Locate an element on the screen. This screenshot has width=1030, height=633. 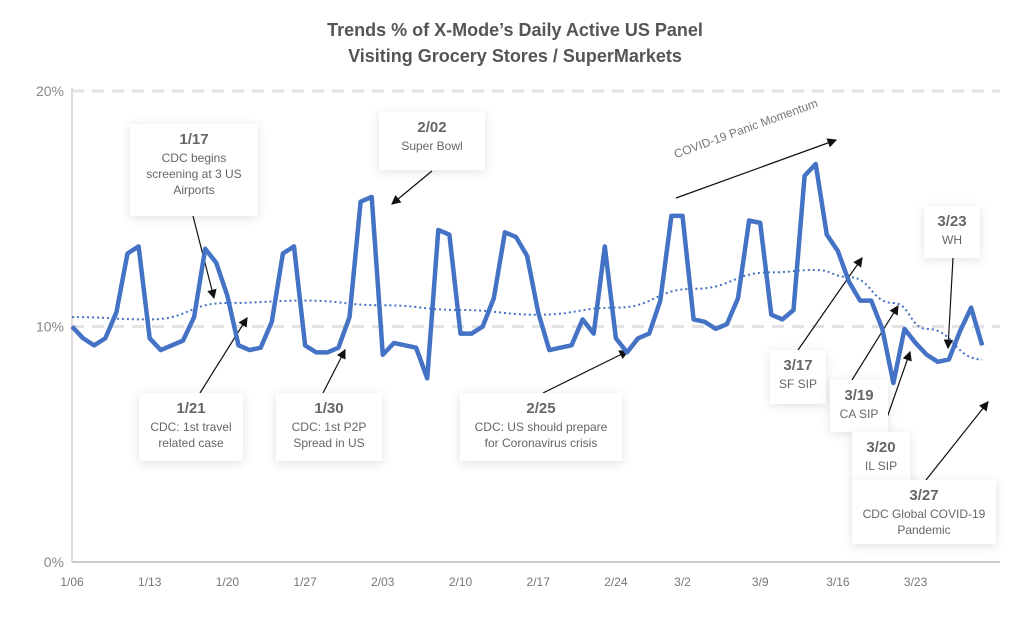
annotation-date: 1/17 is located at coordinates (194, 139).